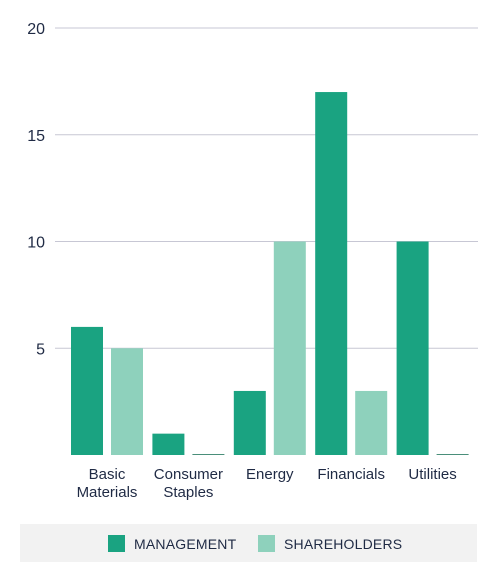  I want to click on legend-background, so click(248, 543).